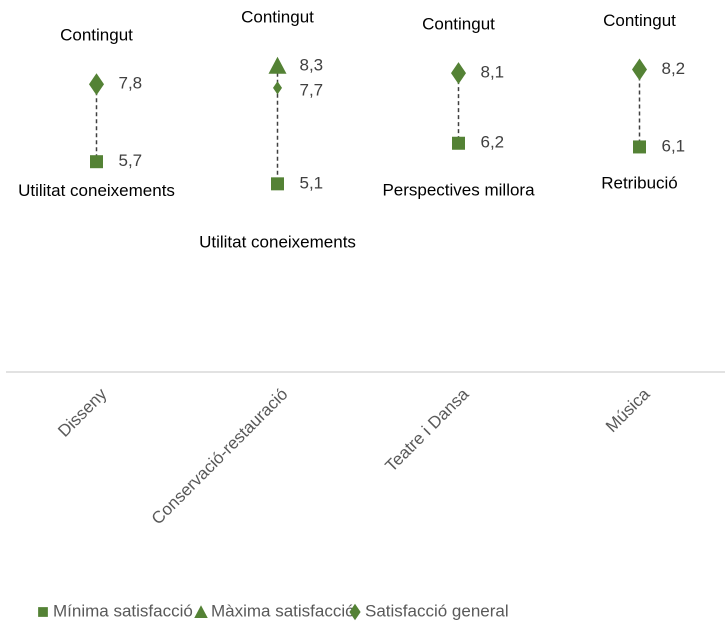 Image resolution: width=725 pixels, height=626 pixels. Describe the element at coordinates (131, 83) in the screenshot. I see `value-label: 7,8` at that location.